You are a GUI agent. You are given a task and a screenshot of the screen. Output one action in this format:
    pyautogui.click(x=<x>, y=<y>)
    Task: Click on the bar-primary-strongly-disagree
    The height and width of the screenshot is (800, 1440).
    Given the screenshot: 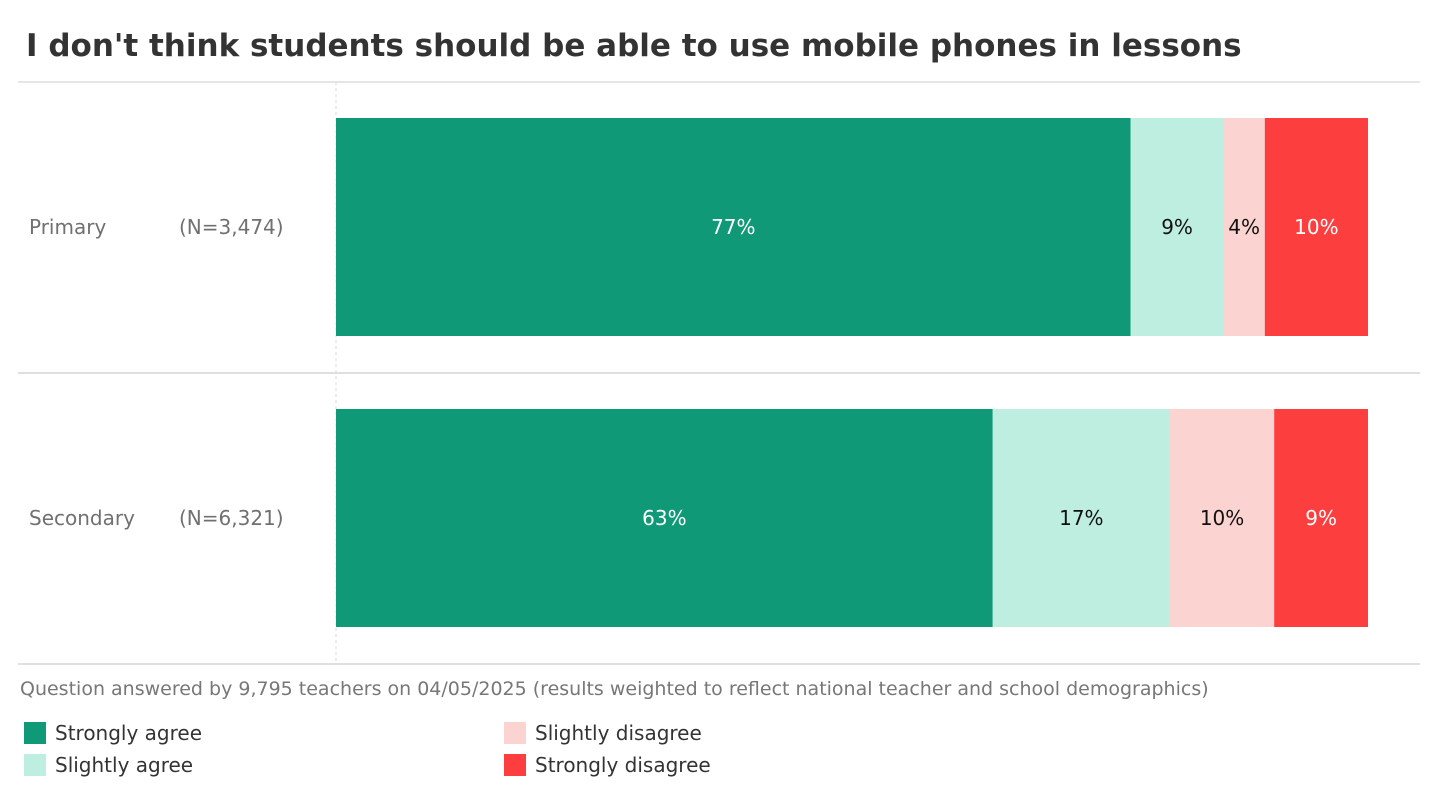 What is the action you would take?
    pyautogui.click(x=1316, y=227)
    